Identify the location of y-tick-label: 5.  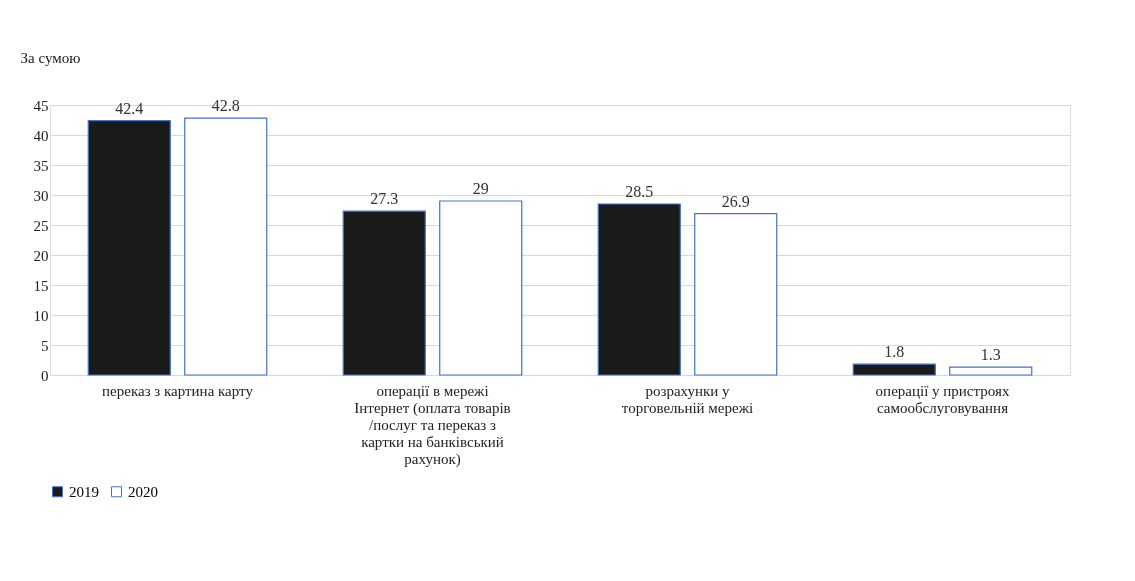
(45, 345).